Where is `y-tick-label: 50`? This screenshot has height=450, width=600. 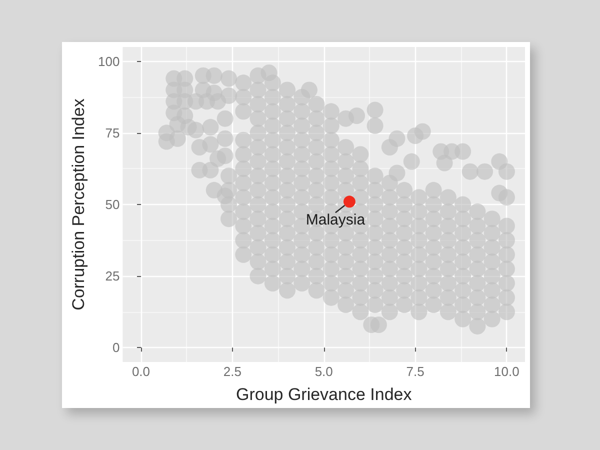 y-tick-label: 50 is located at coordinates (112, 204).